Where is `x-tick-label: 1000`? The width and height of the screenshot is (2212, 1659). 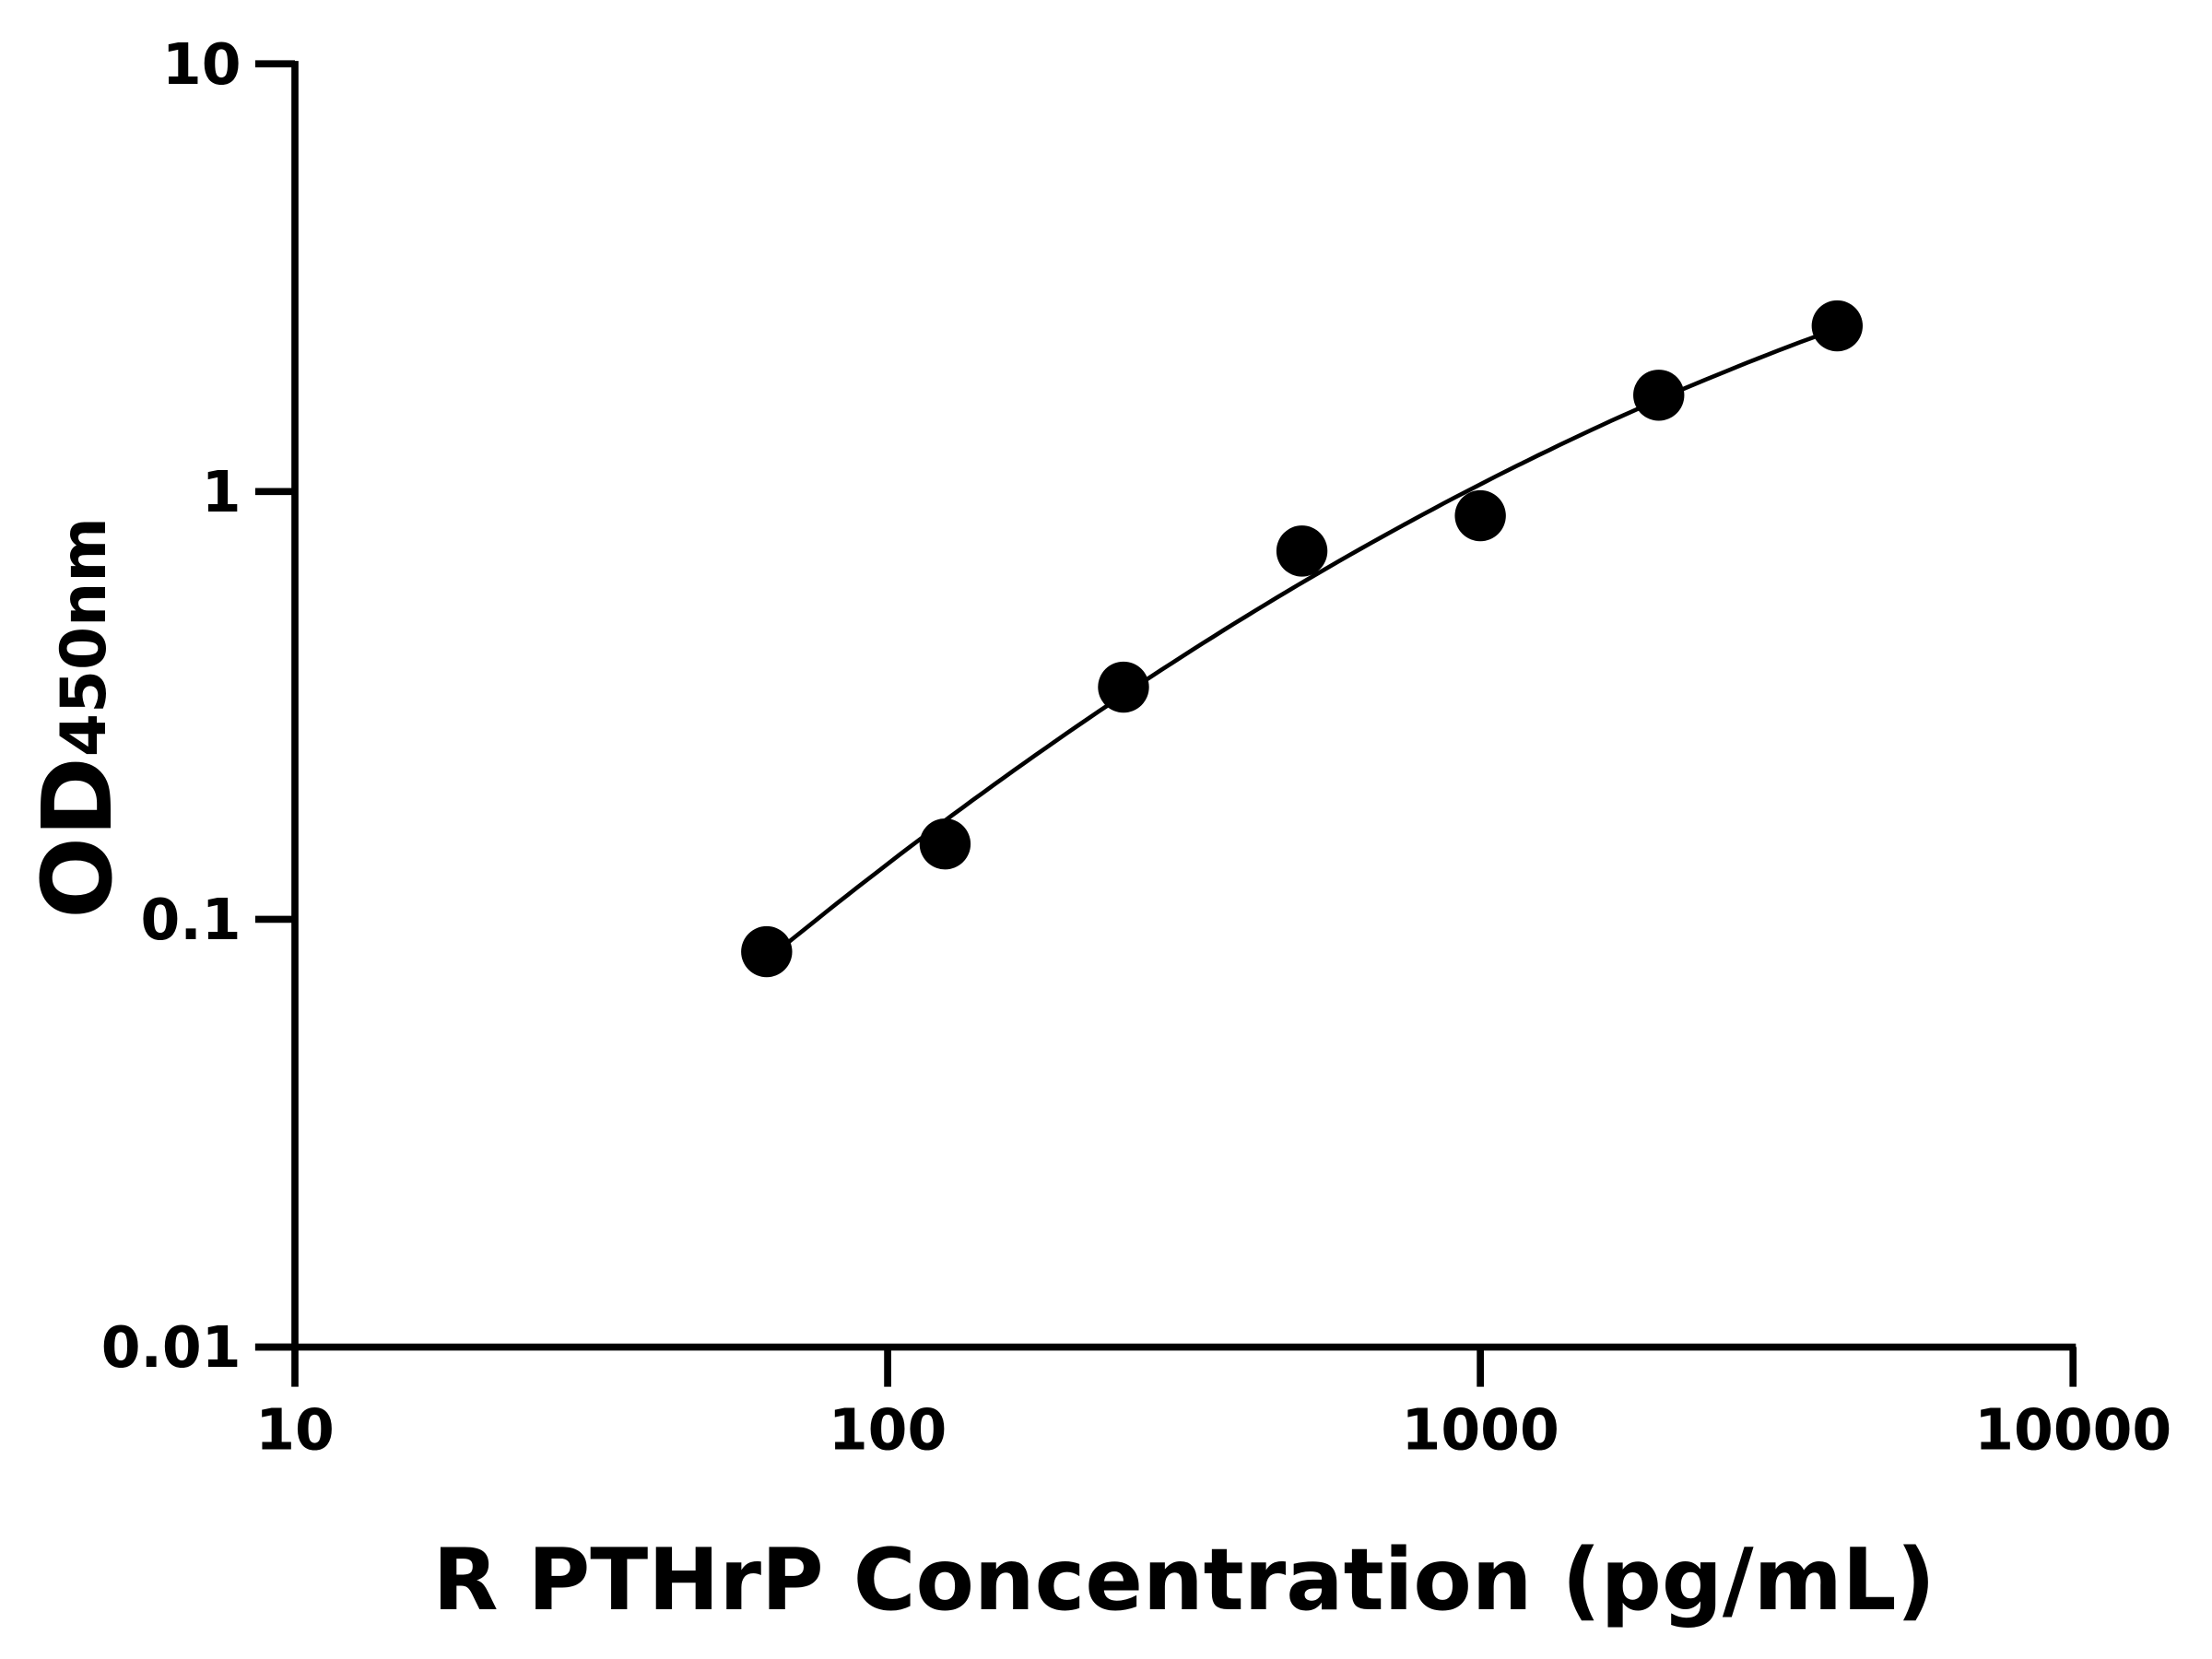 x-tick-label: 1000 is located at coordinates (1480, 1429).